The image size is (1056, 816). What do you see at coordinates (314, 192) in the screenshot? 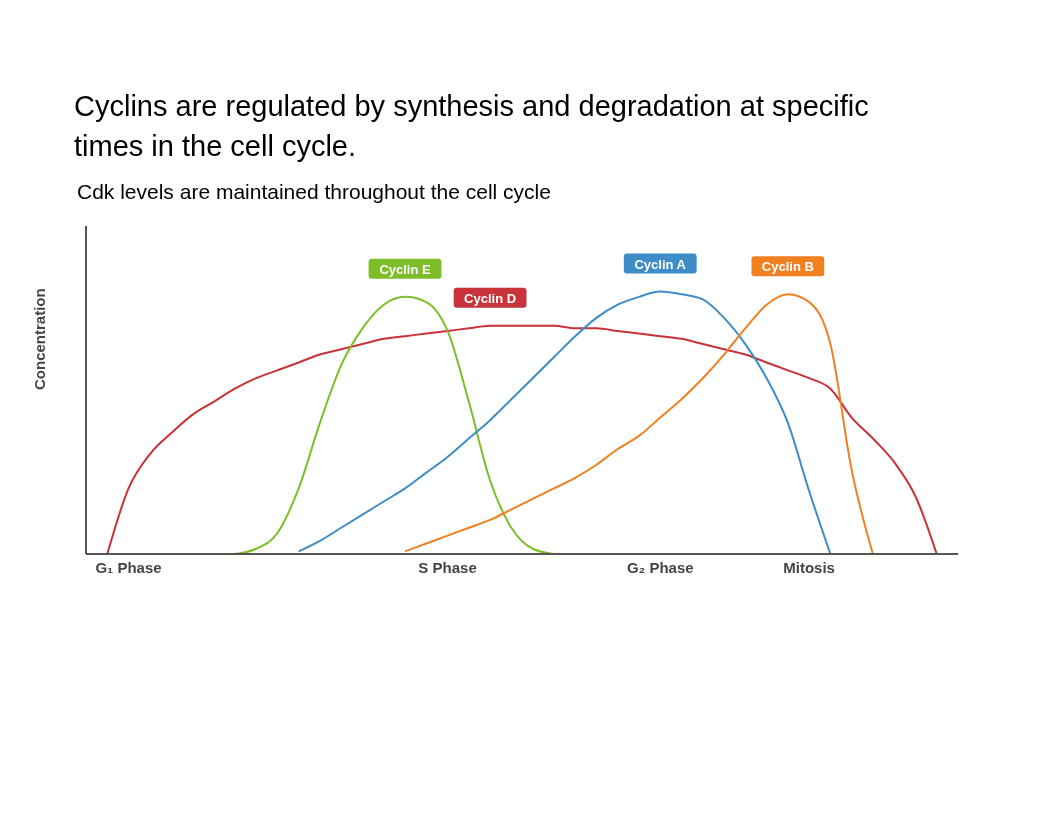
I see `chart-subtitle: Cdk levels are maintained throughout the cell cycle` at bounding box center [314, 192].